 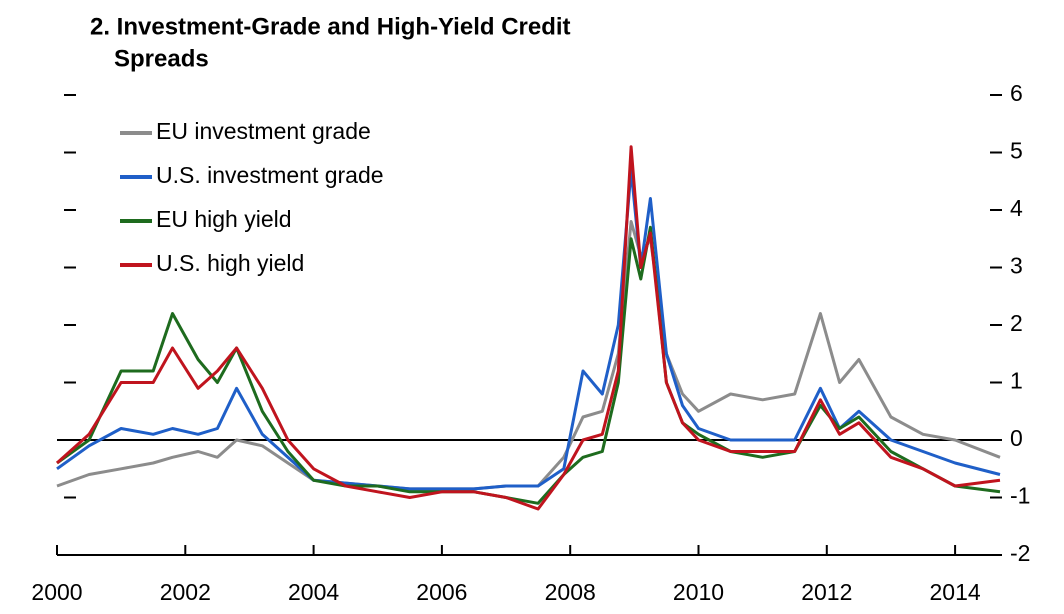 What do you see at coordinates (1016, 381) in the screenshot?
I see `y-tick-label: 1` at bounding box center [1016, 381].